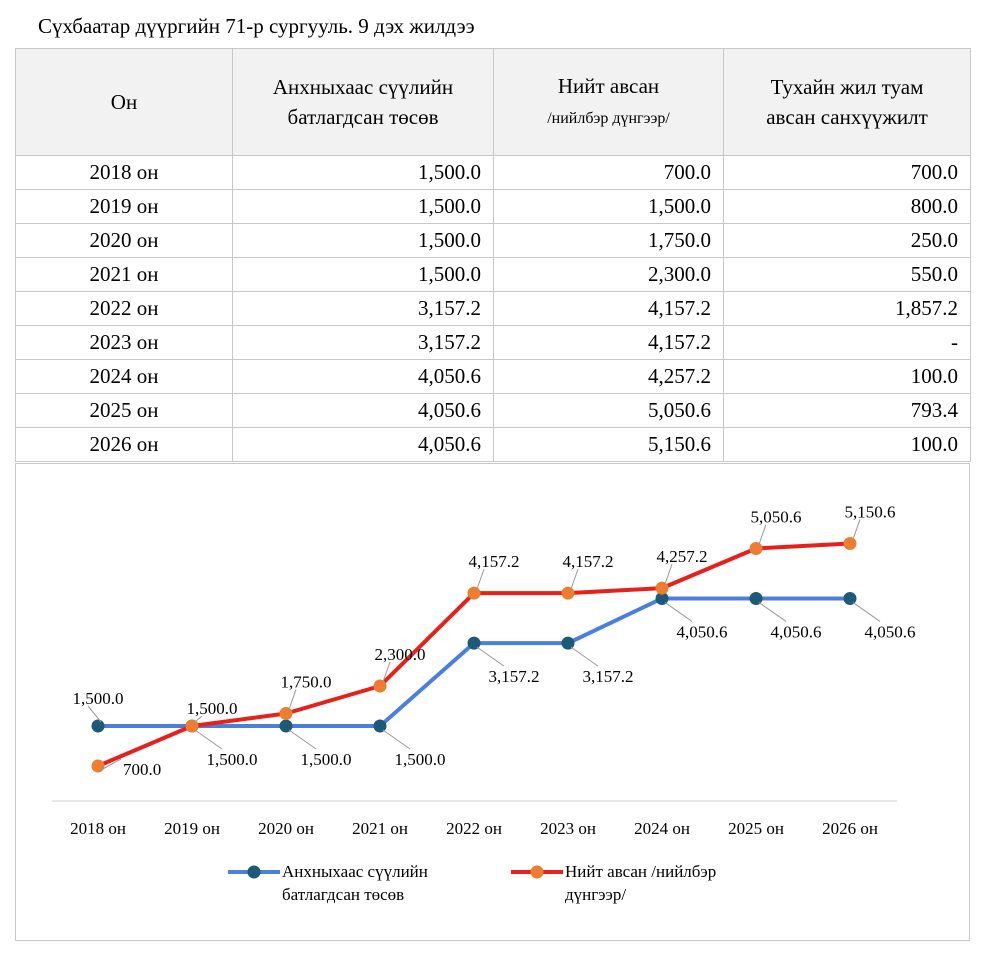 The height and width of the screenshot is (973, 1000). I want to click on table-cell: 2020 он, so click(124, 240).